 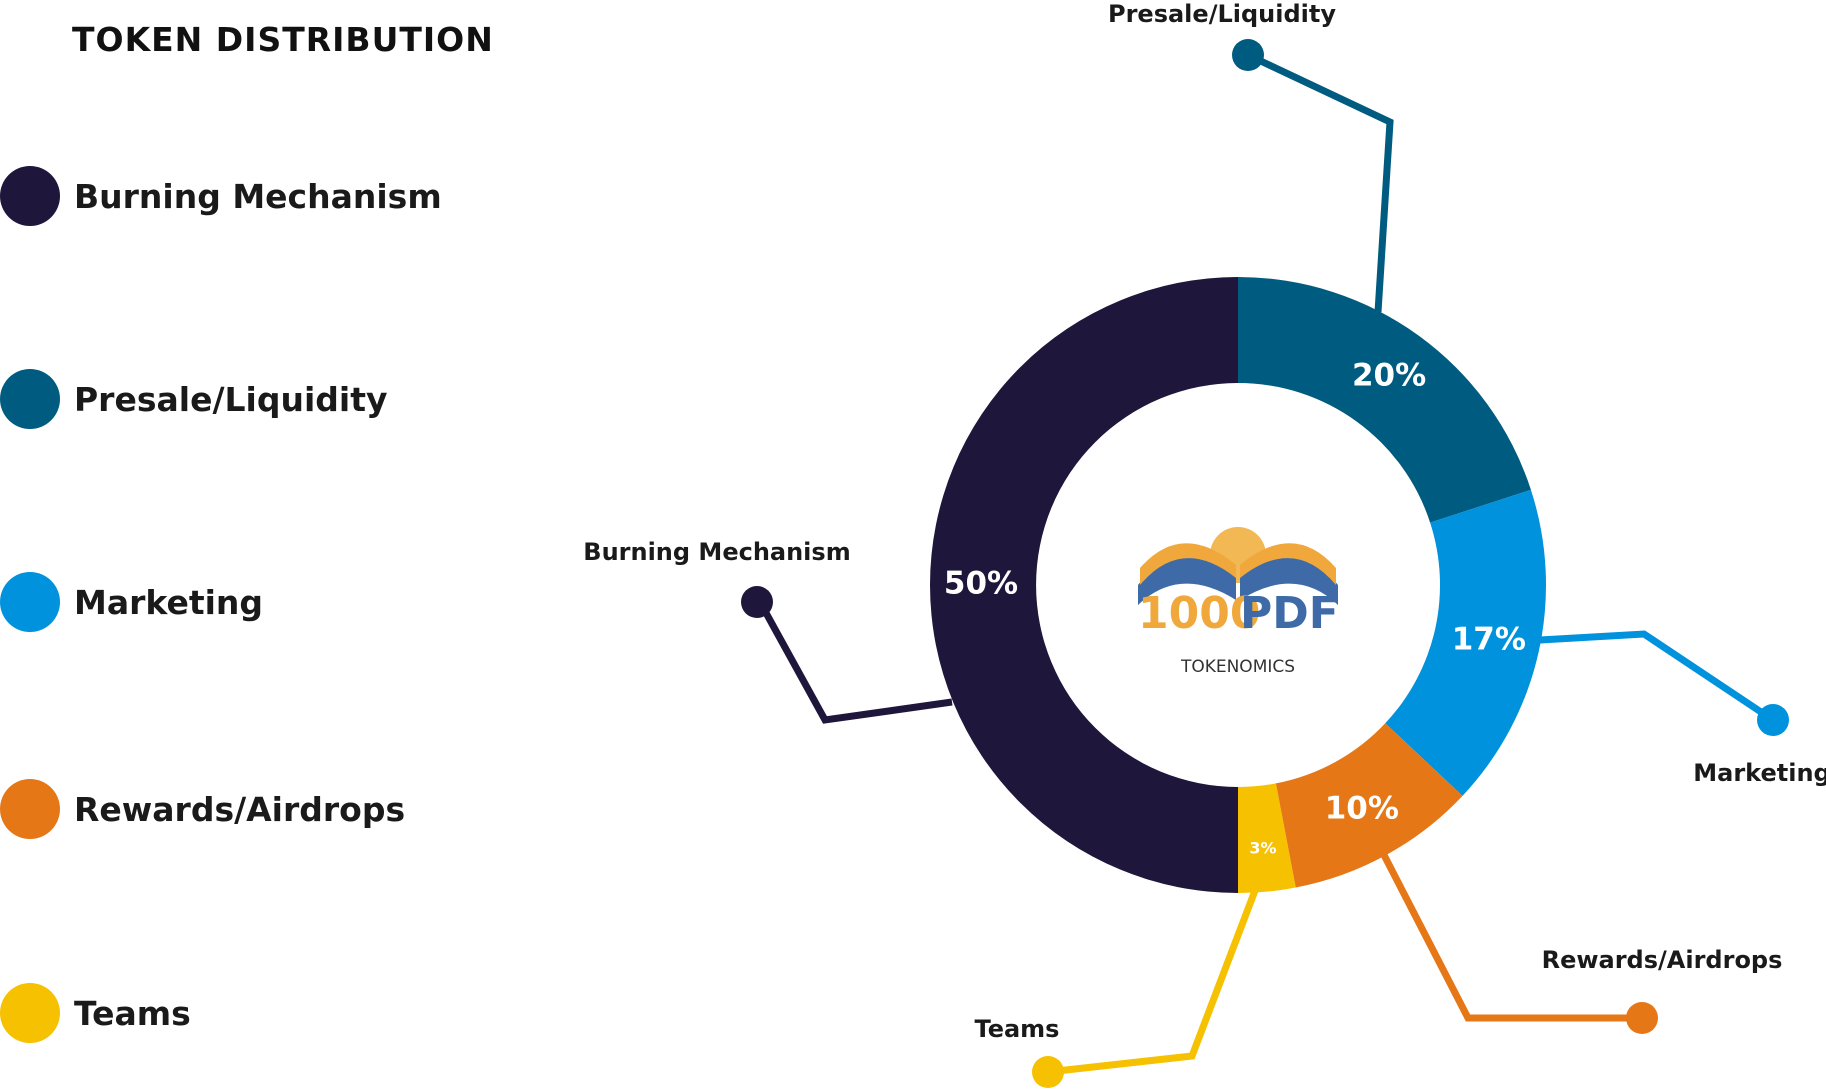 I want to click on legend-item-burning-mechanism: Burning Mechanism, so click(x=221, y=196).